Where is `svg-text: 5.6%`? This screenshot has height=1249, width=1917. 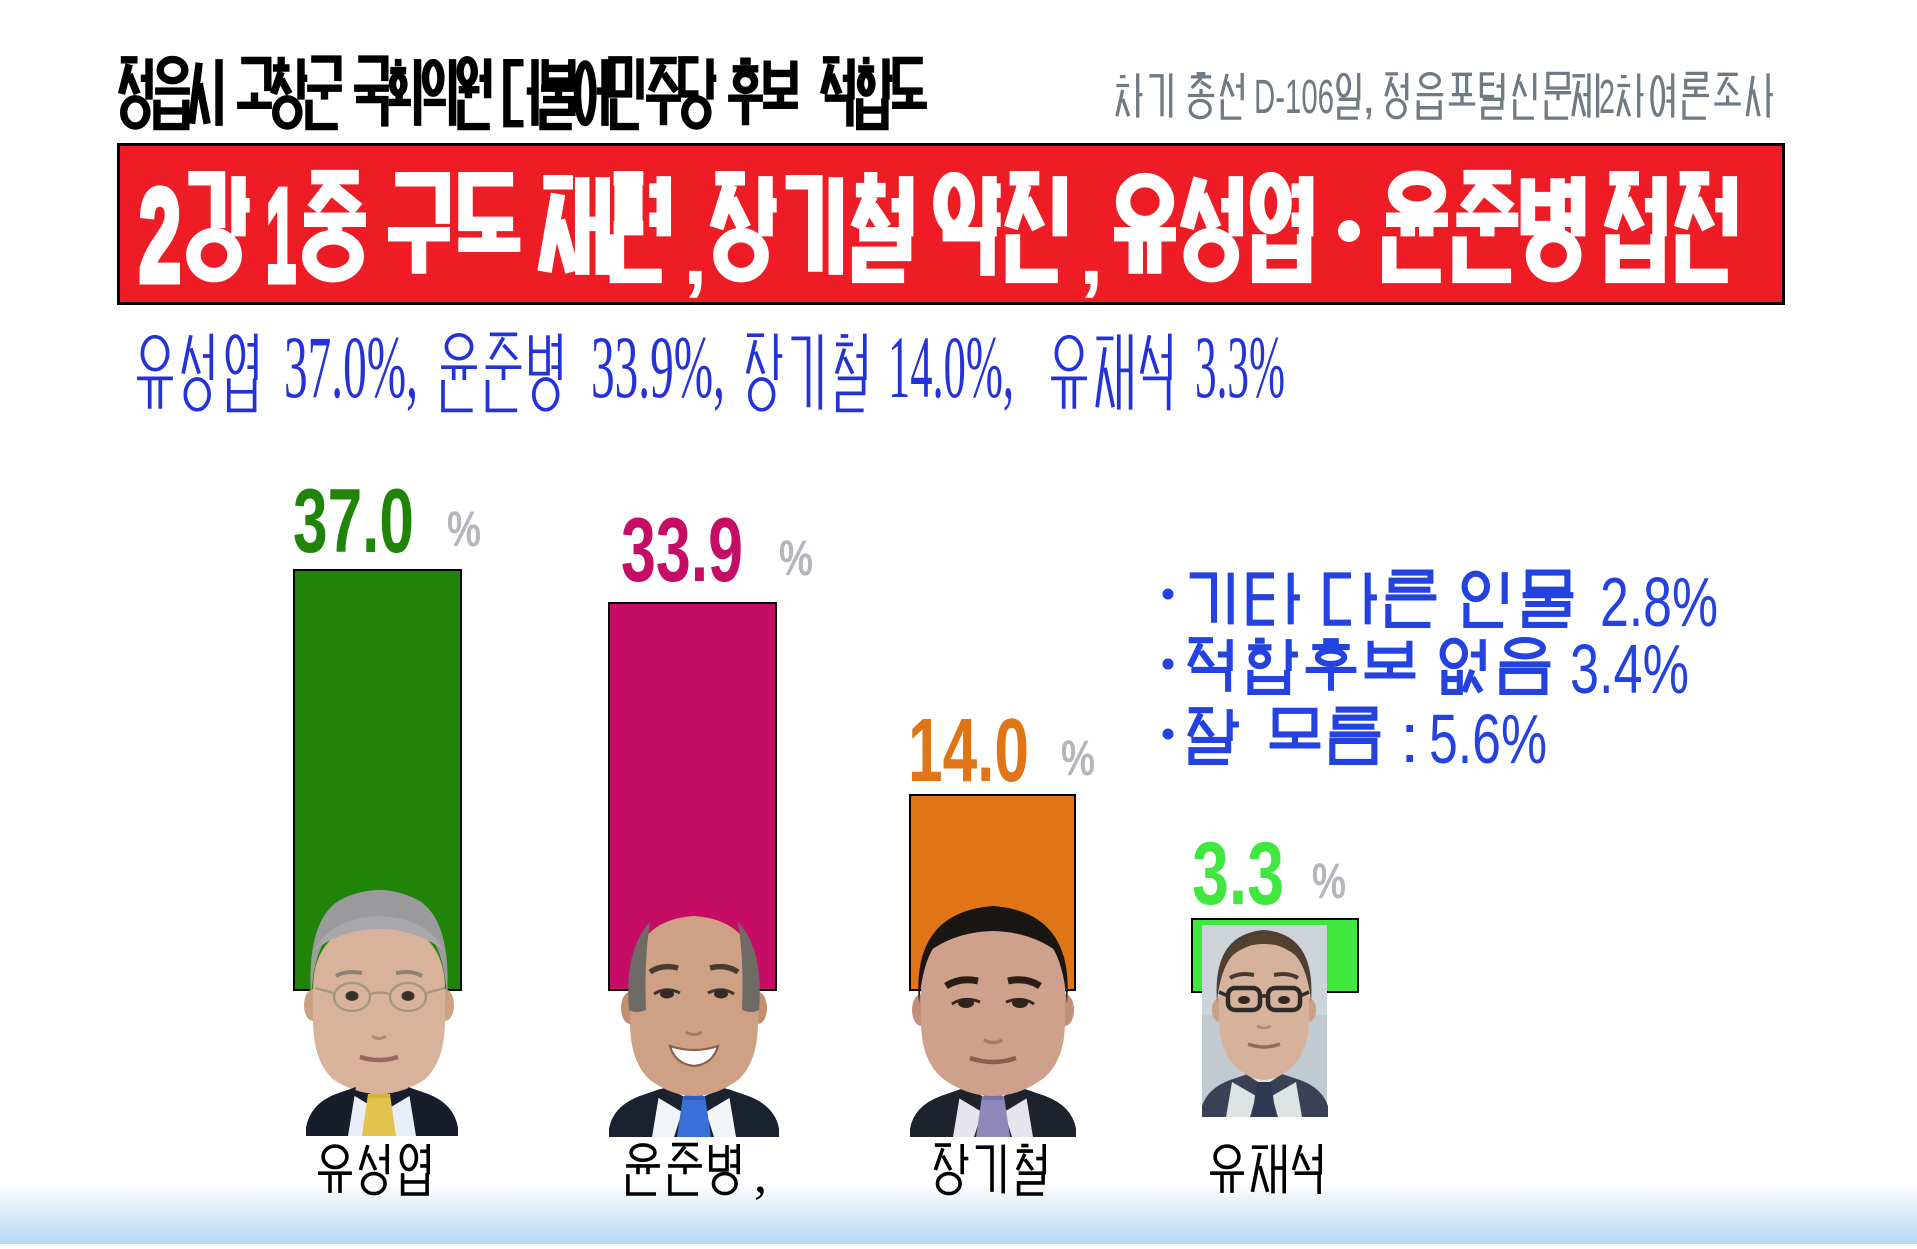
svg-text: 5.6% is located at coordinates (1488, 739).